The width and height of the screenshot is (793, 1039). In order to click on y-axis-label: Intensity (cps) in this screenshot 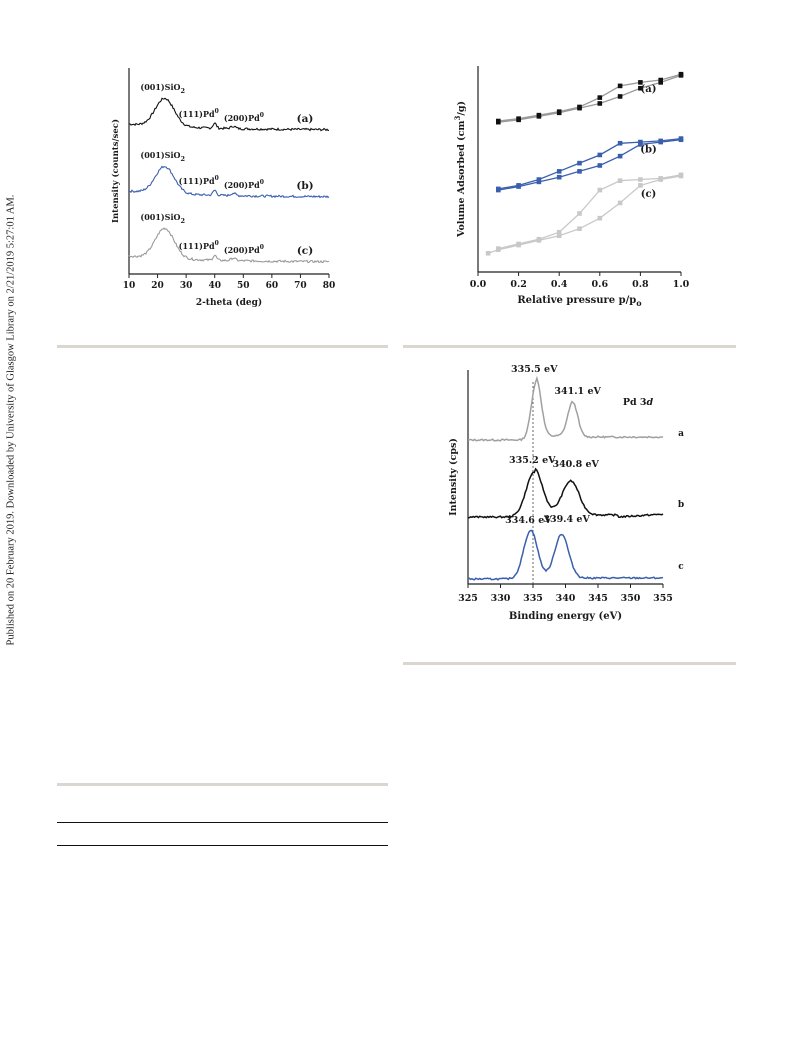, I will do `click(453, 477)`.